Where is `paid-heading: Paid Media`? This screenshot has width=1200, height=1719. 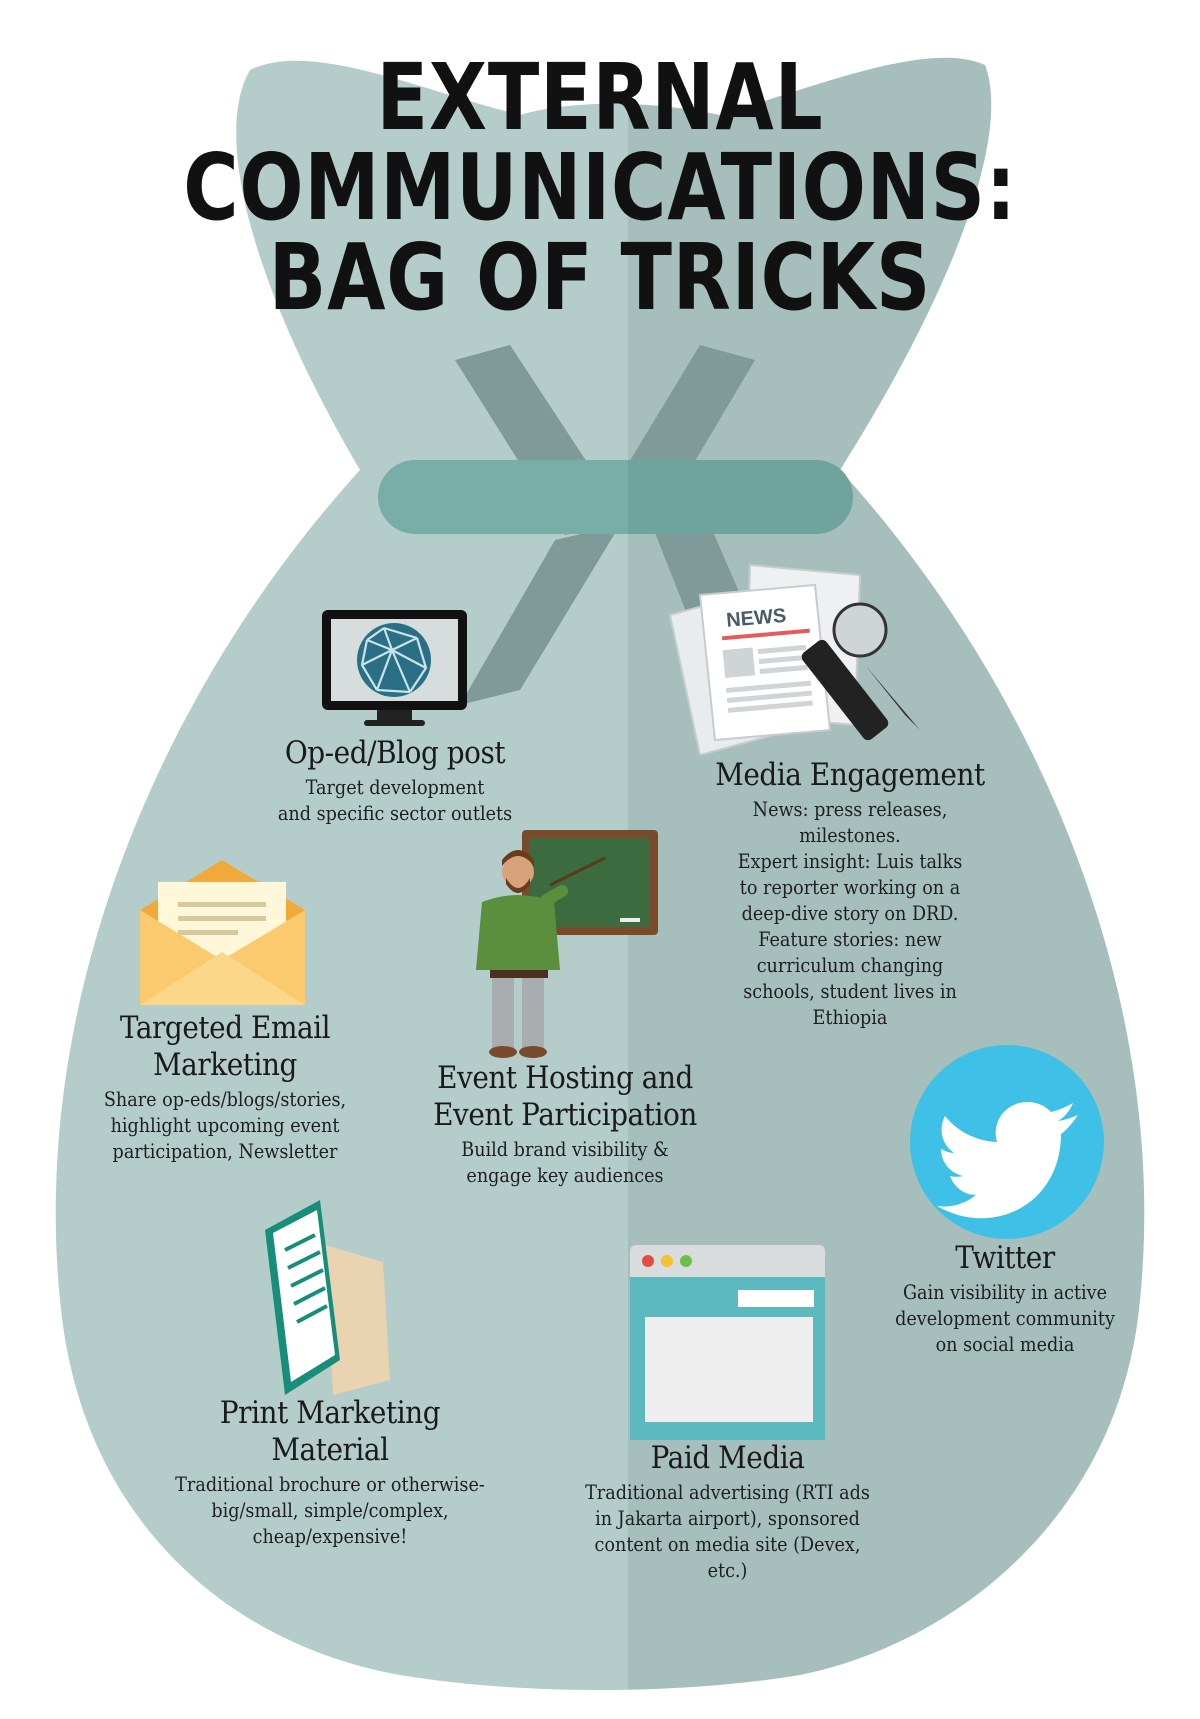 paid-heading: Paid Media is located at coordinates (727, 1458).